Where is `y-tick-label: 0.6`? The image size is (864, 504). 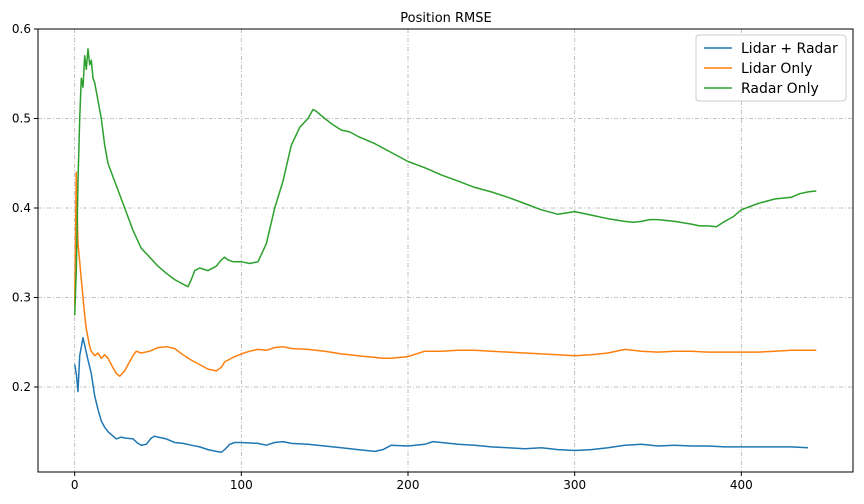 y-tick-label: 0.6 is located at coordinates (21, 29).